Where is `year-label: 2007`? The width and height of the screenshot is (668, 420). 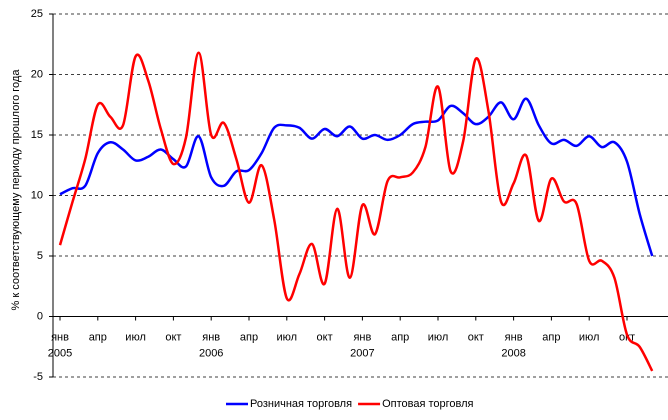 year-label: 2007 is located at coordinates (362, 353).